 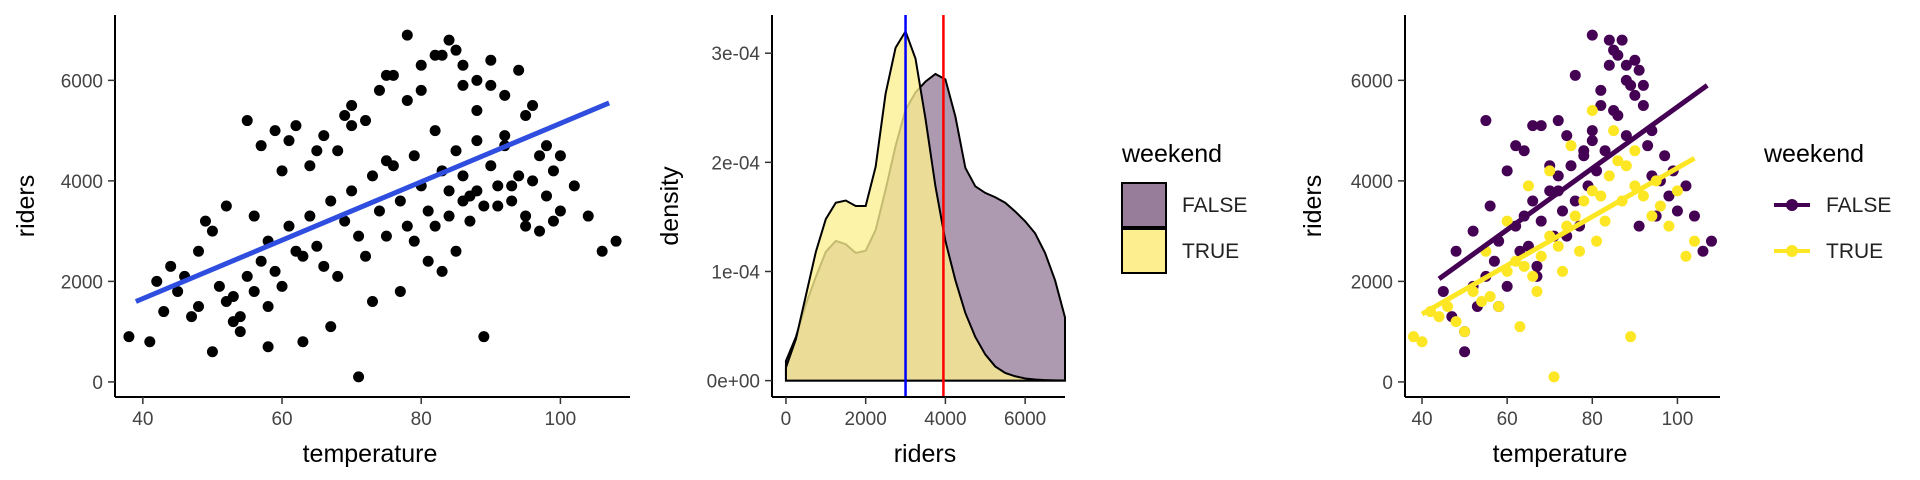 What do you see at coordinates (1558, 236) in the screenshot?
I see `trend-line-true` at bounding box center [1558, 236].